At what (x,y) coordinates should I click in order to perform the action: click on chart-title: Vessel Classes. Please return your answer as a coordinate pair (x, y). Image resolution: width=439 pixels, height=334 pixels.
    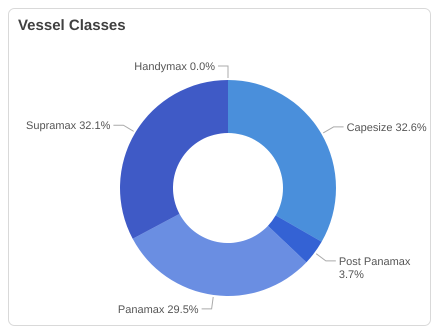
    Looking at the image, I should click on (72, 25).